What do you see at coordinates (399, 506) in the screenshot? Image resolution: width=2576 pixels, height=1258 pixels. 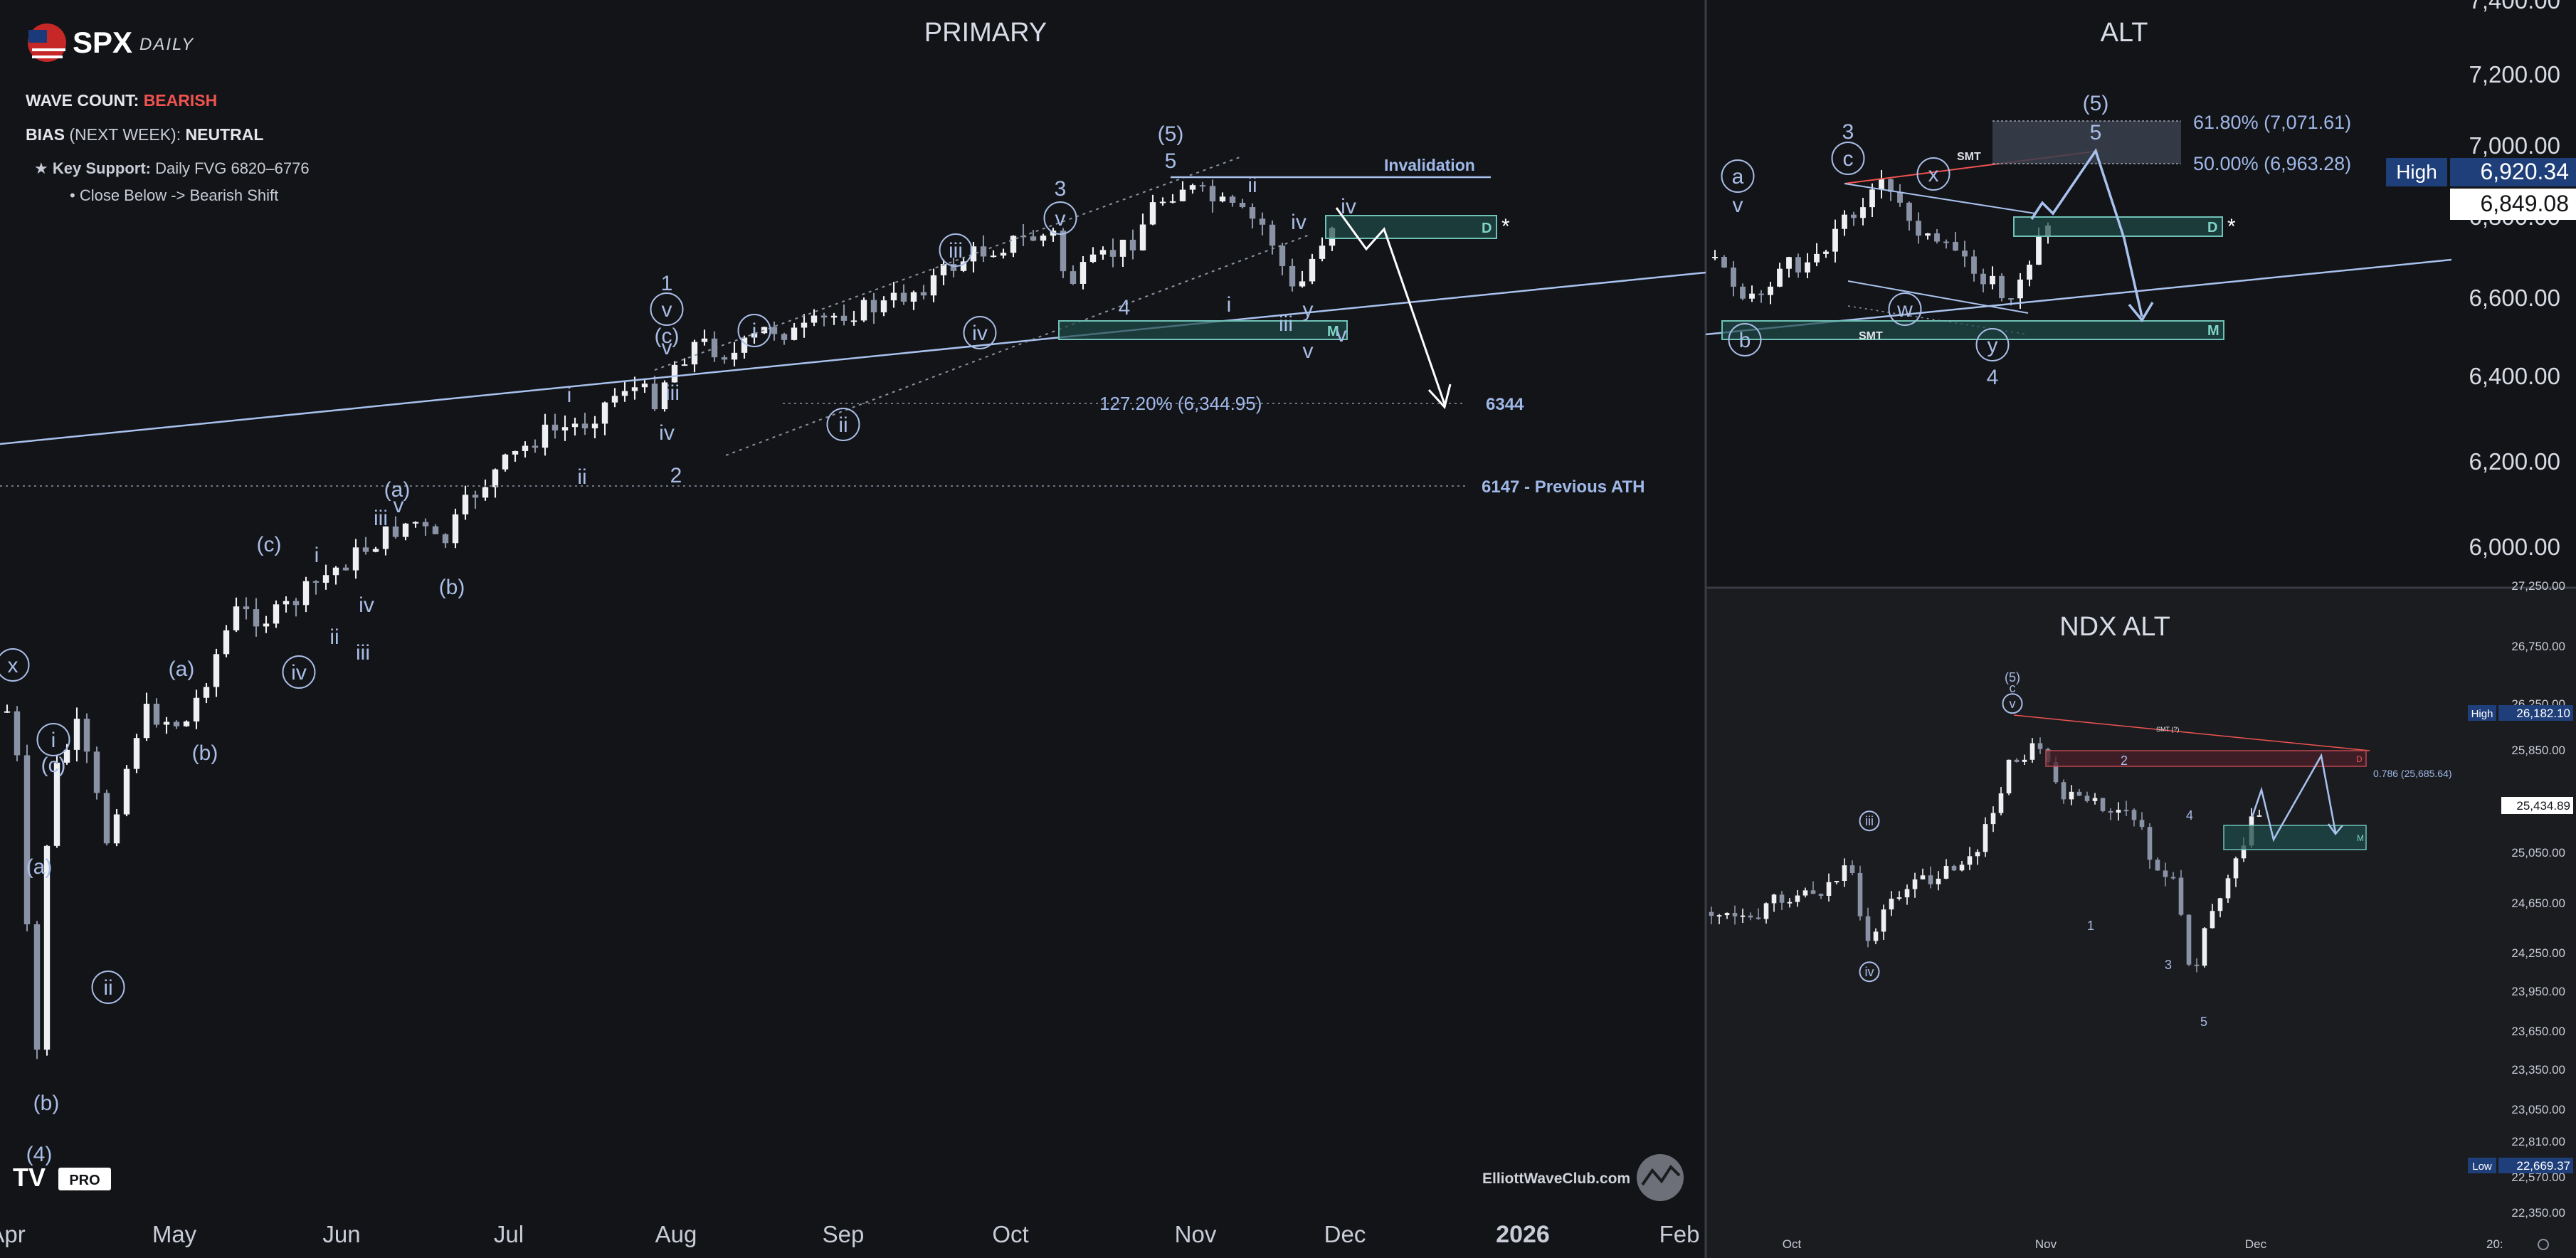 I see `primary-wave-17: v` at bounding box center [399, 506].